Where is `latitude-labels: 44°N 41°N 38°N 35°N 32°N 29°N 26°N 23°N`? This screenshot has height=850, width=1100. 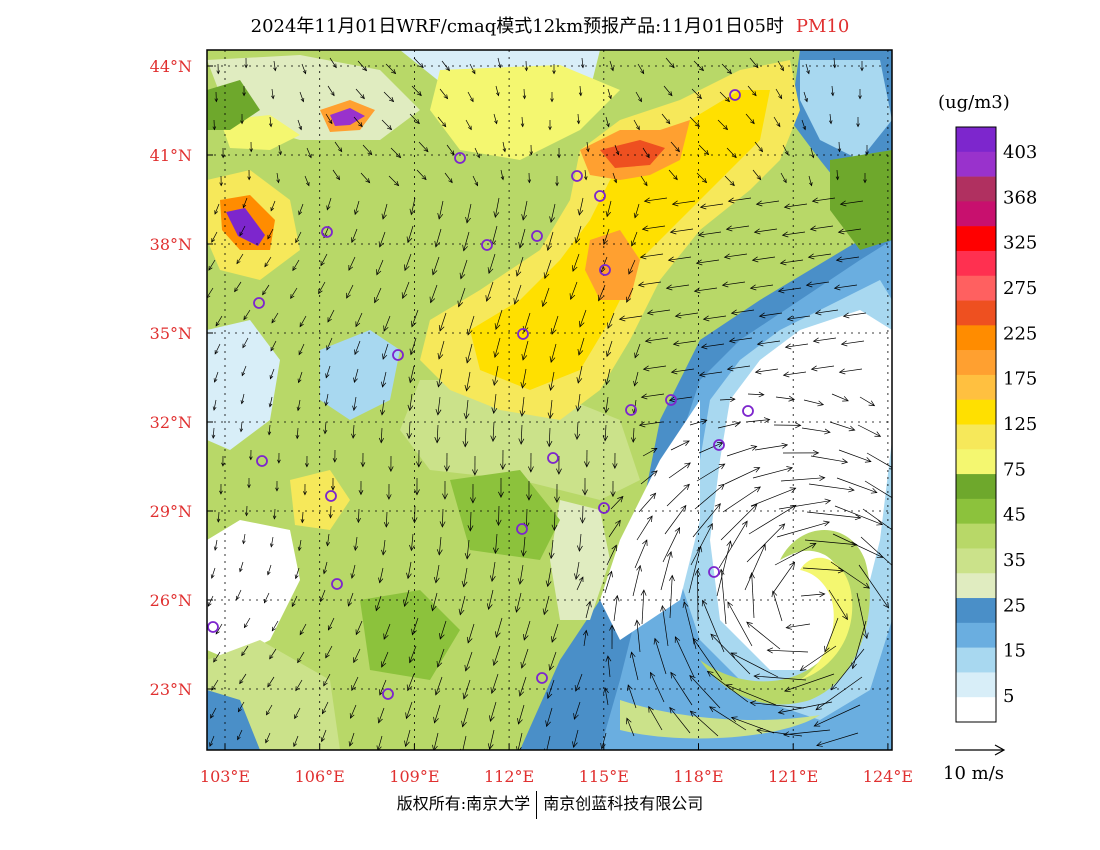
latitude-labels: 44°N 41°N 38°N 35°N 32°N 29°N 26°N 23°N is located at coordinates (181, 378).